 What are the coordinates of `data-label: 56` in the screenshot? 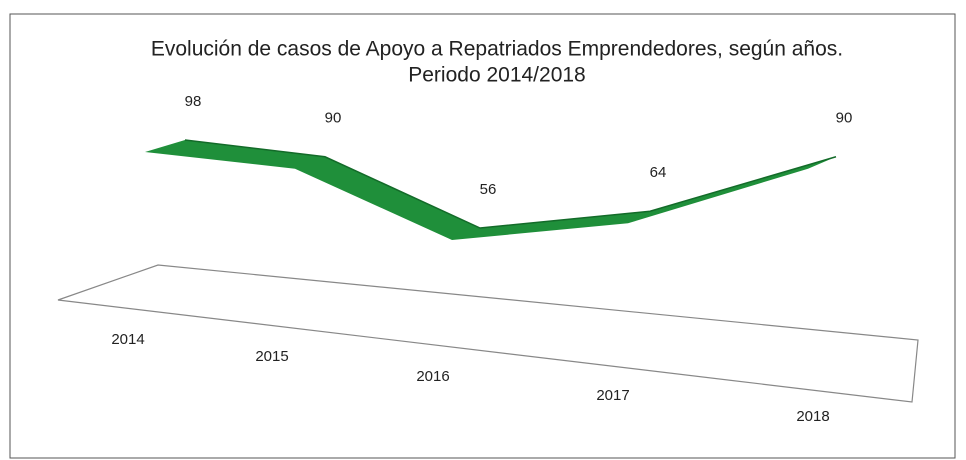 It's located at (488, 189).